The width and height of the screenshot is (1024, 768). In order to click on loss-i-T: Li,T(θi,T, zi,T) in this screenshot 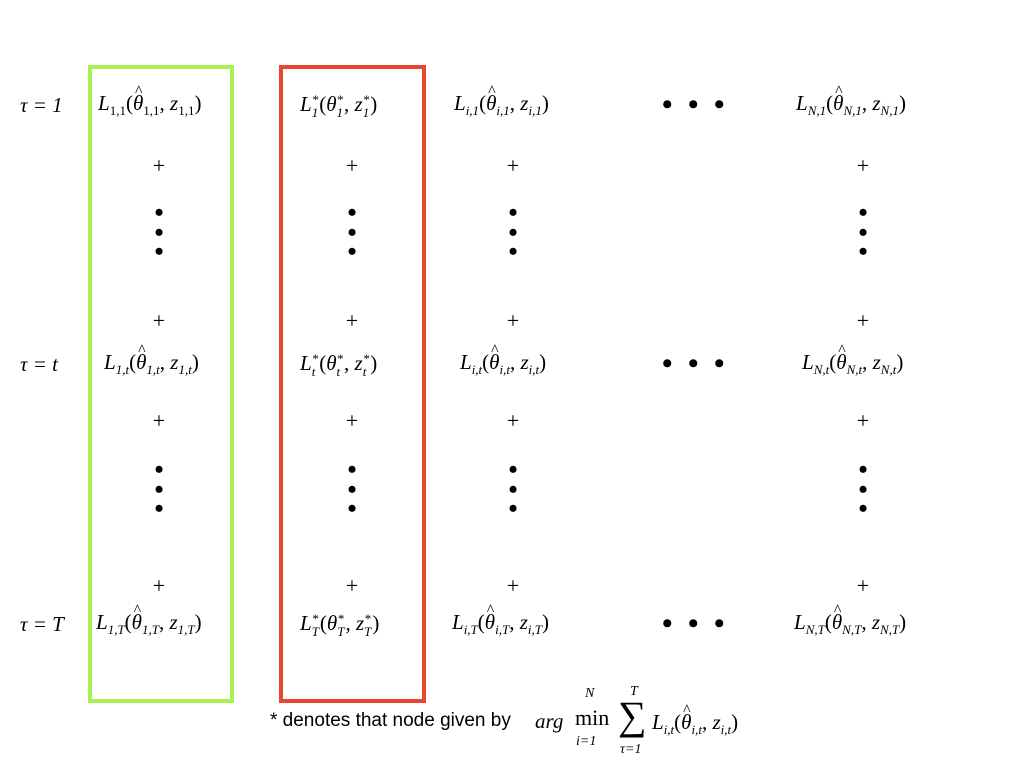, I will do `click(500, 619)`.